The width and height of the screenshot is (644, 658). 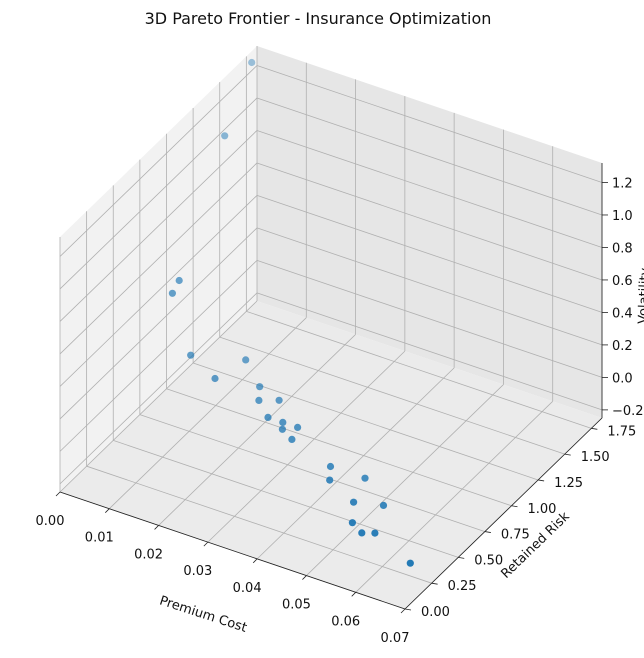 I want to click on y-tick-label: 0.75, so click(x=515, y=535).